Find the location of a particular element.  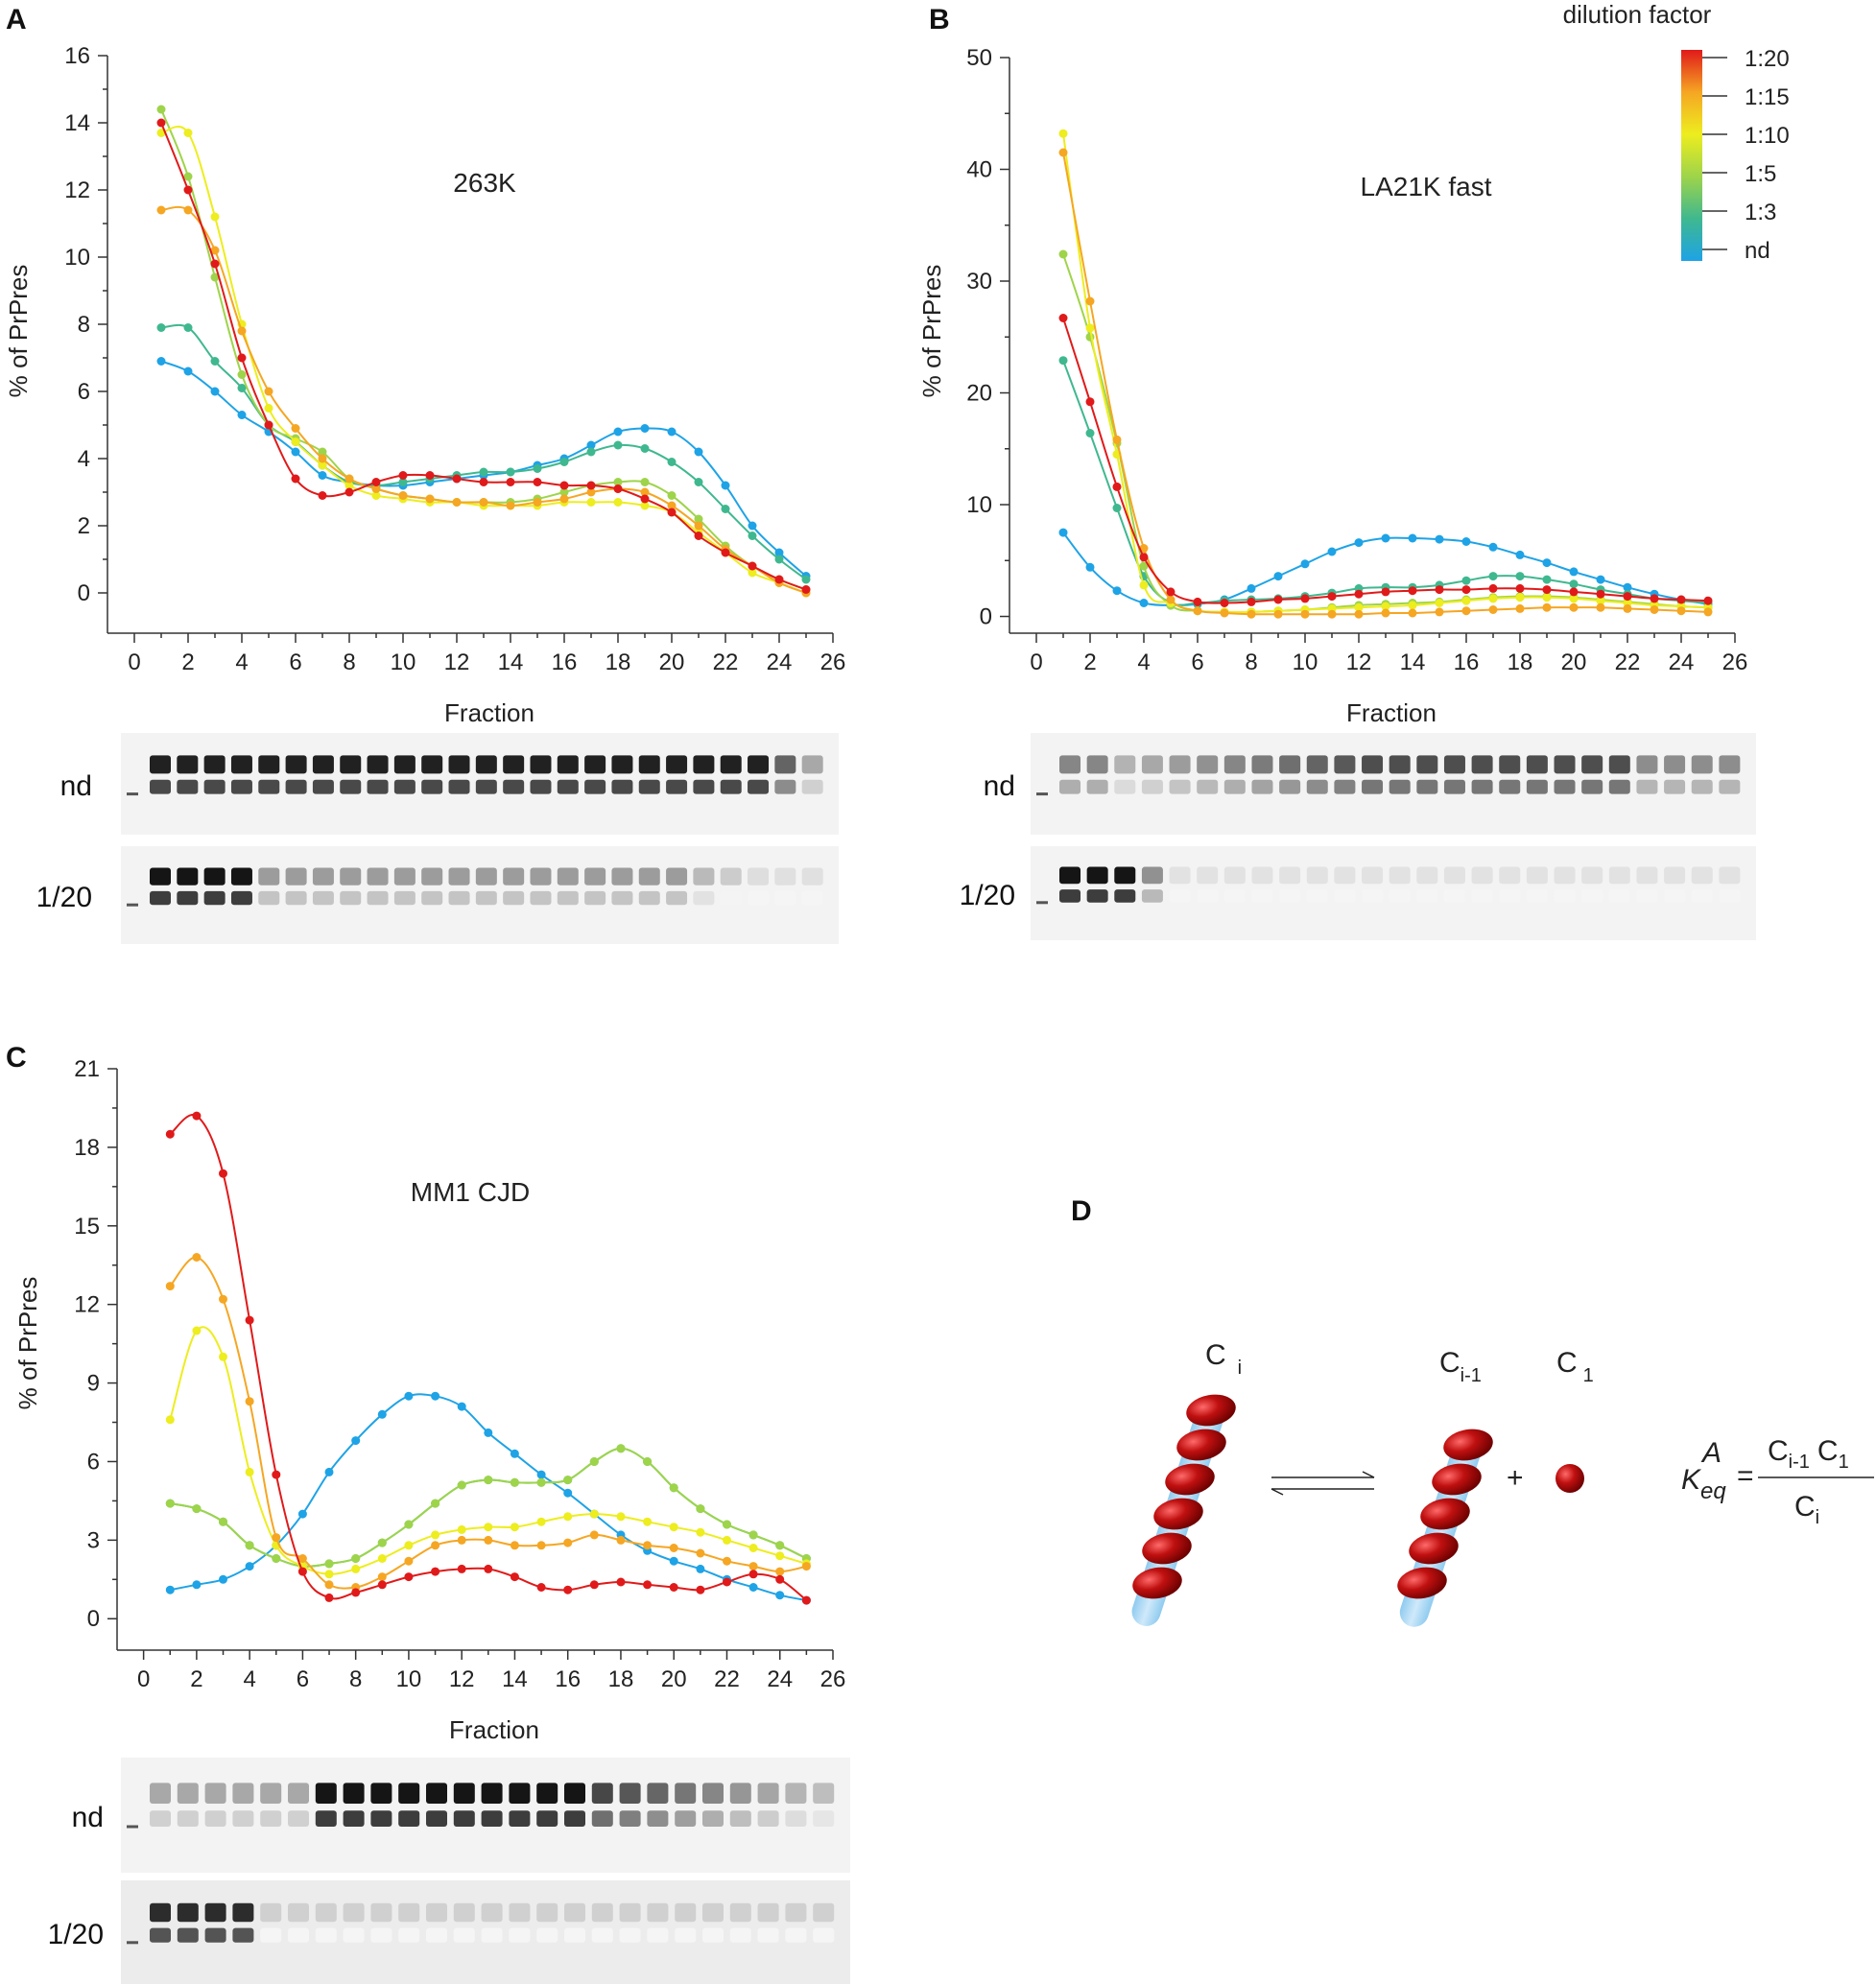

y-tick-label: 2 is located at coordinates (84, 526).